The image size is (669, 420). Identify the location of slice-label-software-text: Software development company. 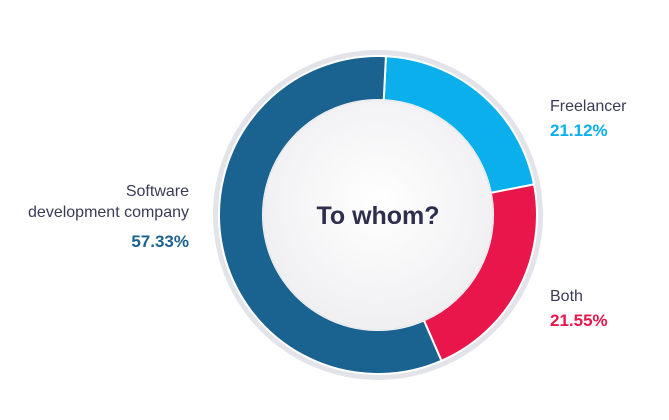
(108, 202).